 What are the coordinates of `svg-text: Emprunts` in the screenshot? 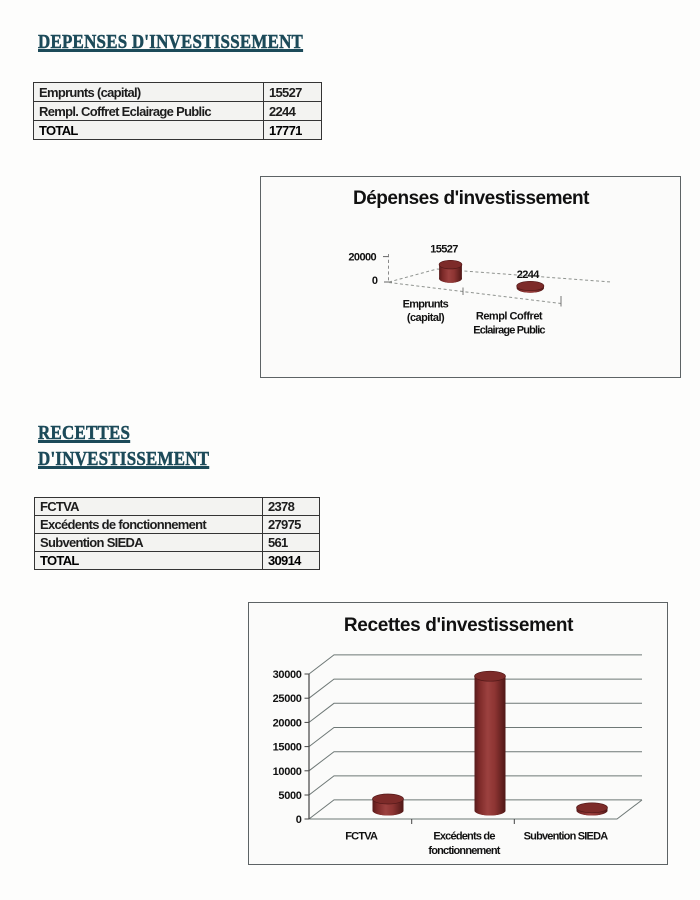 It's located at (426, 304).